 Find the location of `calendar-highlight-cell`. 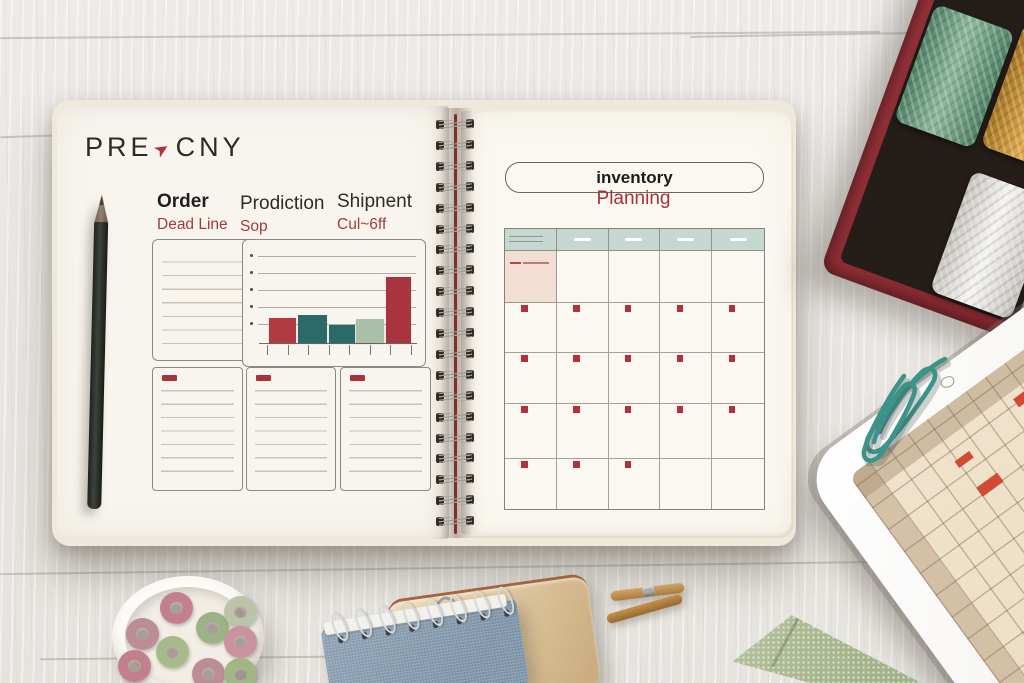

calendar-highlight-cell is located at coordinates (531, 277).